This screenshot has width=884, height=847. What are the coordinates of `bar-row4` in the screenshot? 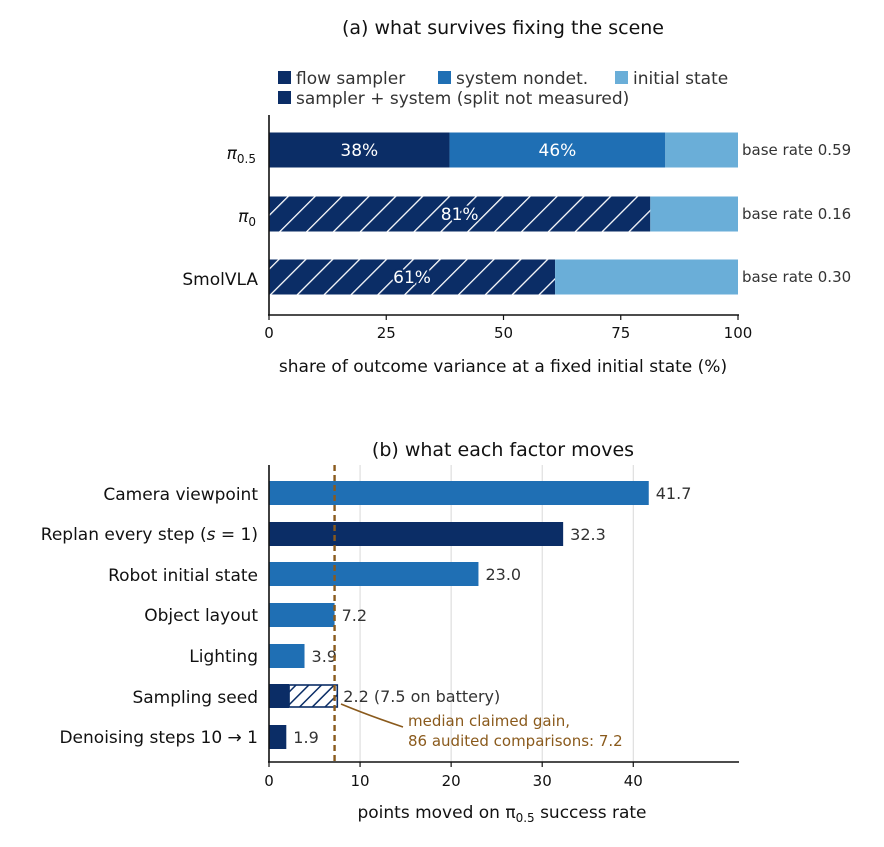 It's located at (287, 656).